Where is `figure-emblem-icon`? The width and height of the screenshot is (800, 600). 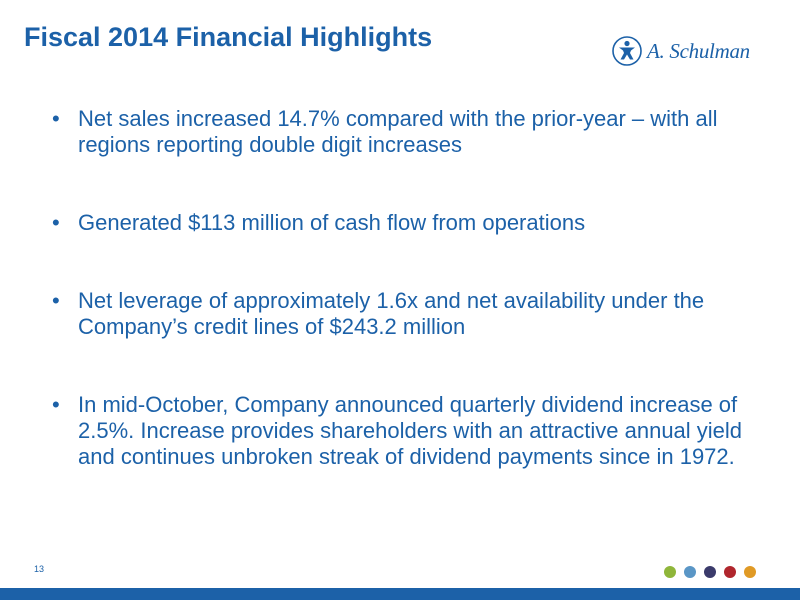 figure-emblem-icon is located at coordinates (627, 51).